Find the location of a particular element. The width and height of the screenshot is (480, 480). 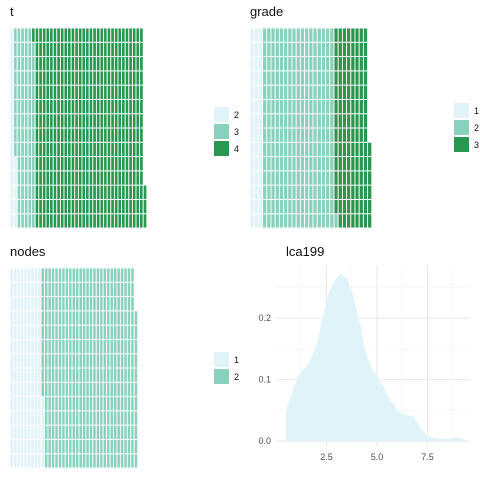

y-tick-label: 0.1 is located at coordinates (264, 380).